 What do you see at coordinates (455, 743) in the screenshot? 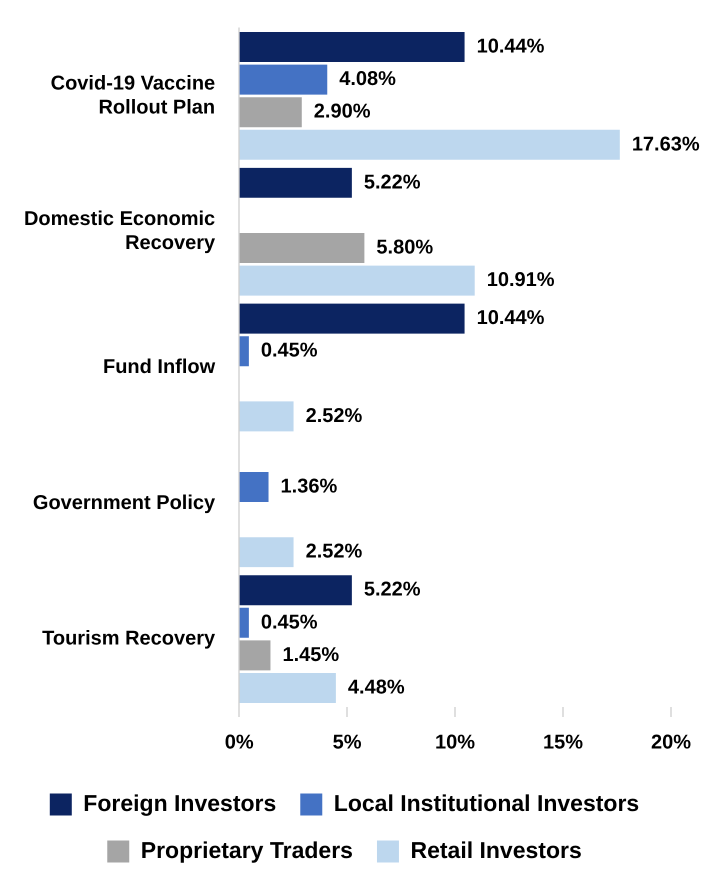
I see `x-tick-label: 10%` at bounding box center [455, 743].